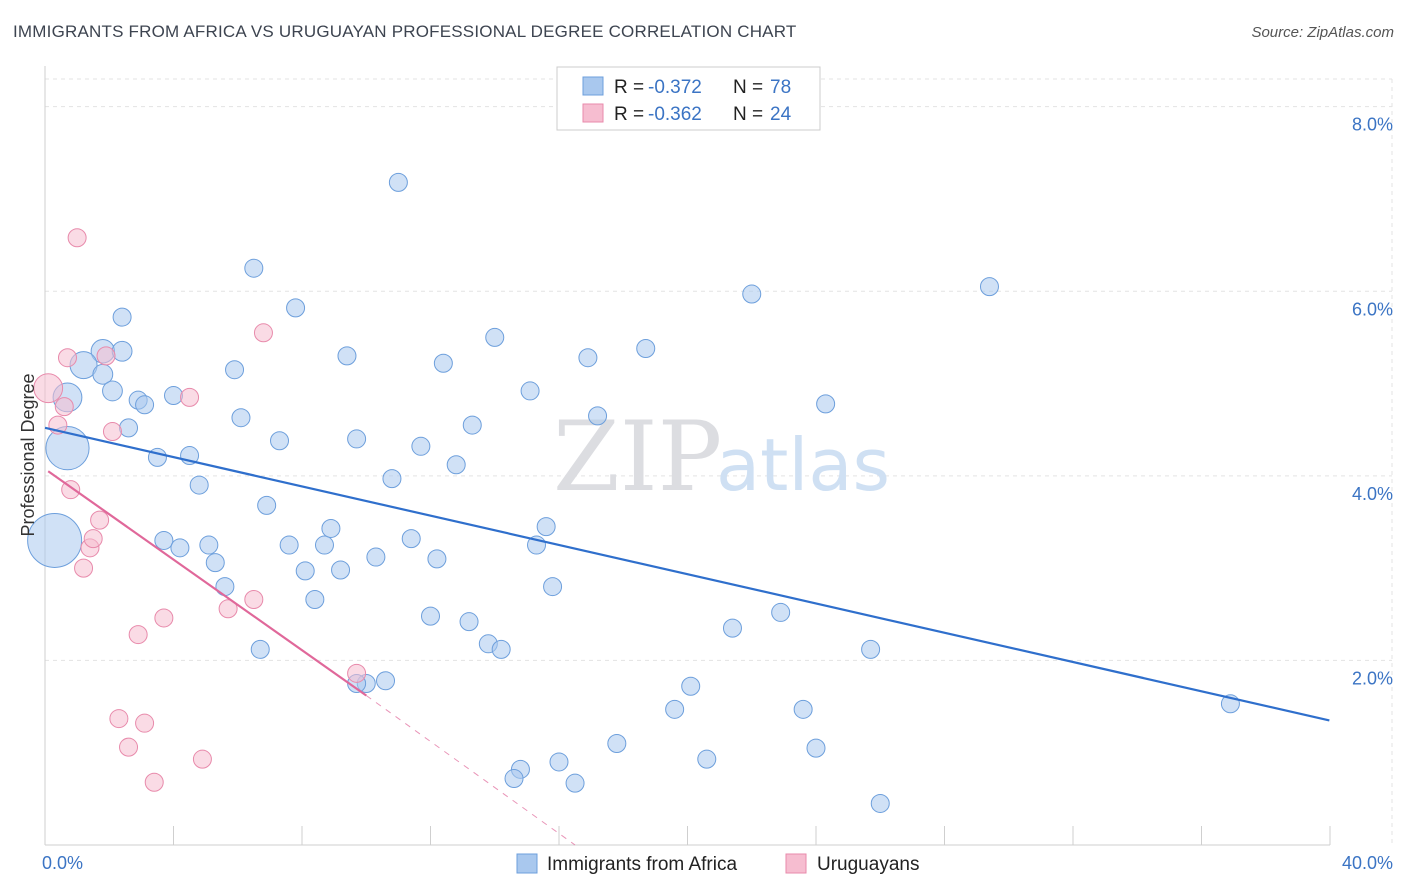  What do you see at coordinates (1372, 125) in the screenshot?
I see `y-tick-label: 8.0%` at bounding box center [1372, 125].